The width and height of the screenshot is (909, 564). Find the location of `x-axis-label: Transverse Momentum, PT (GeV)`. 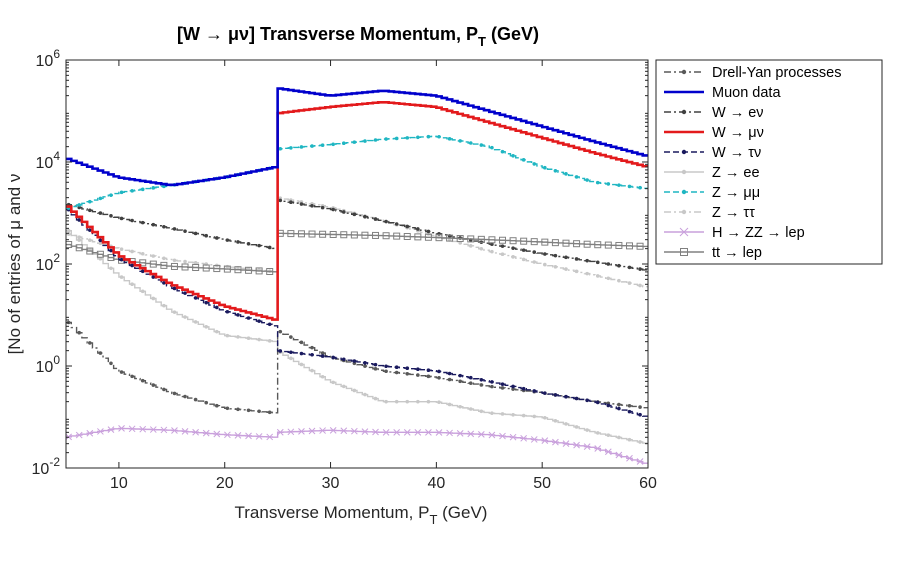

x-axis-label: Transverse Momentum, PT (GeV) is located at coordinates (361, 515).